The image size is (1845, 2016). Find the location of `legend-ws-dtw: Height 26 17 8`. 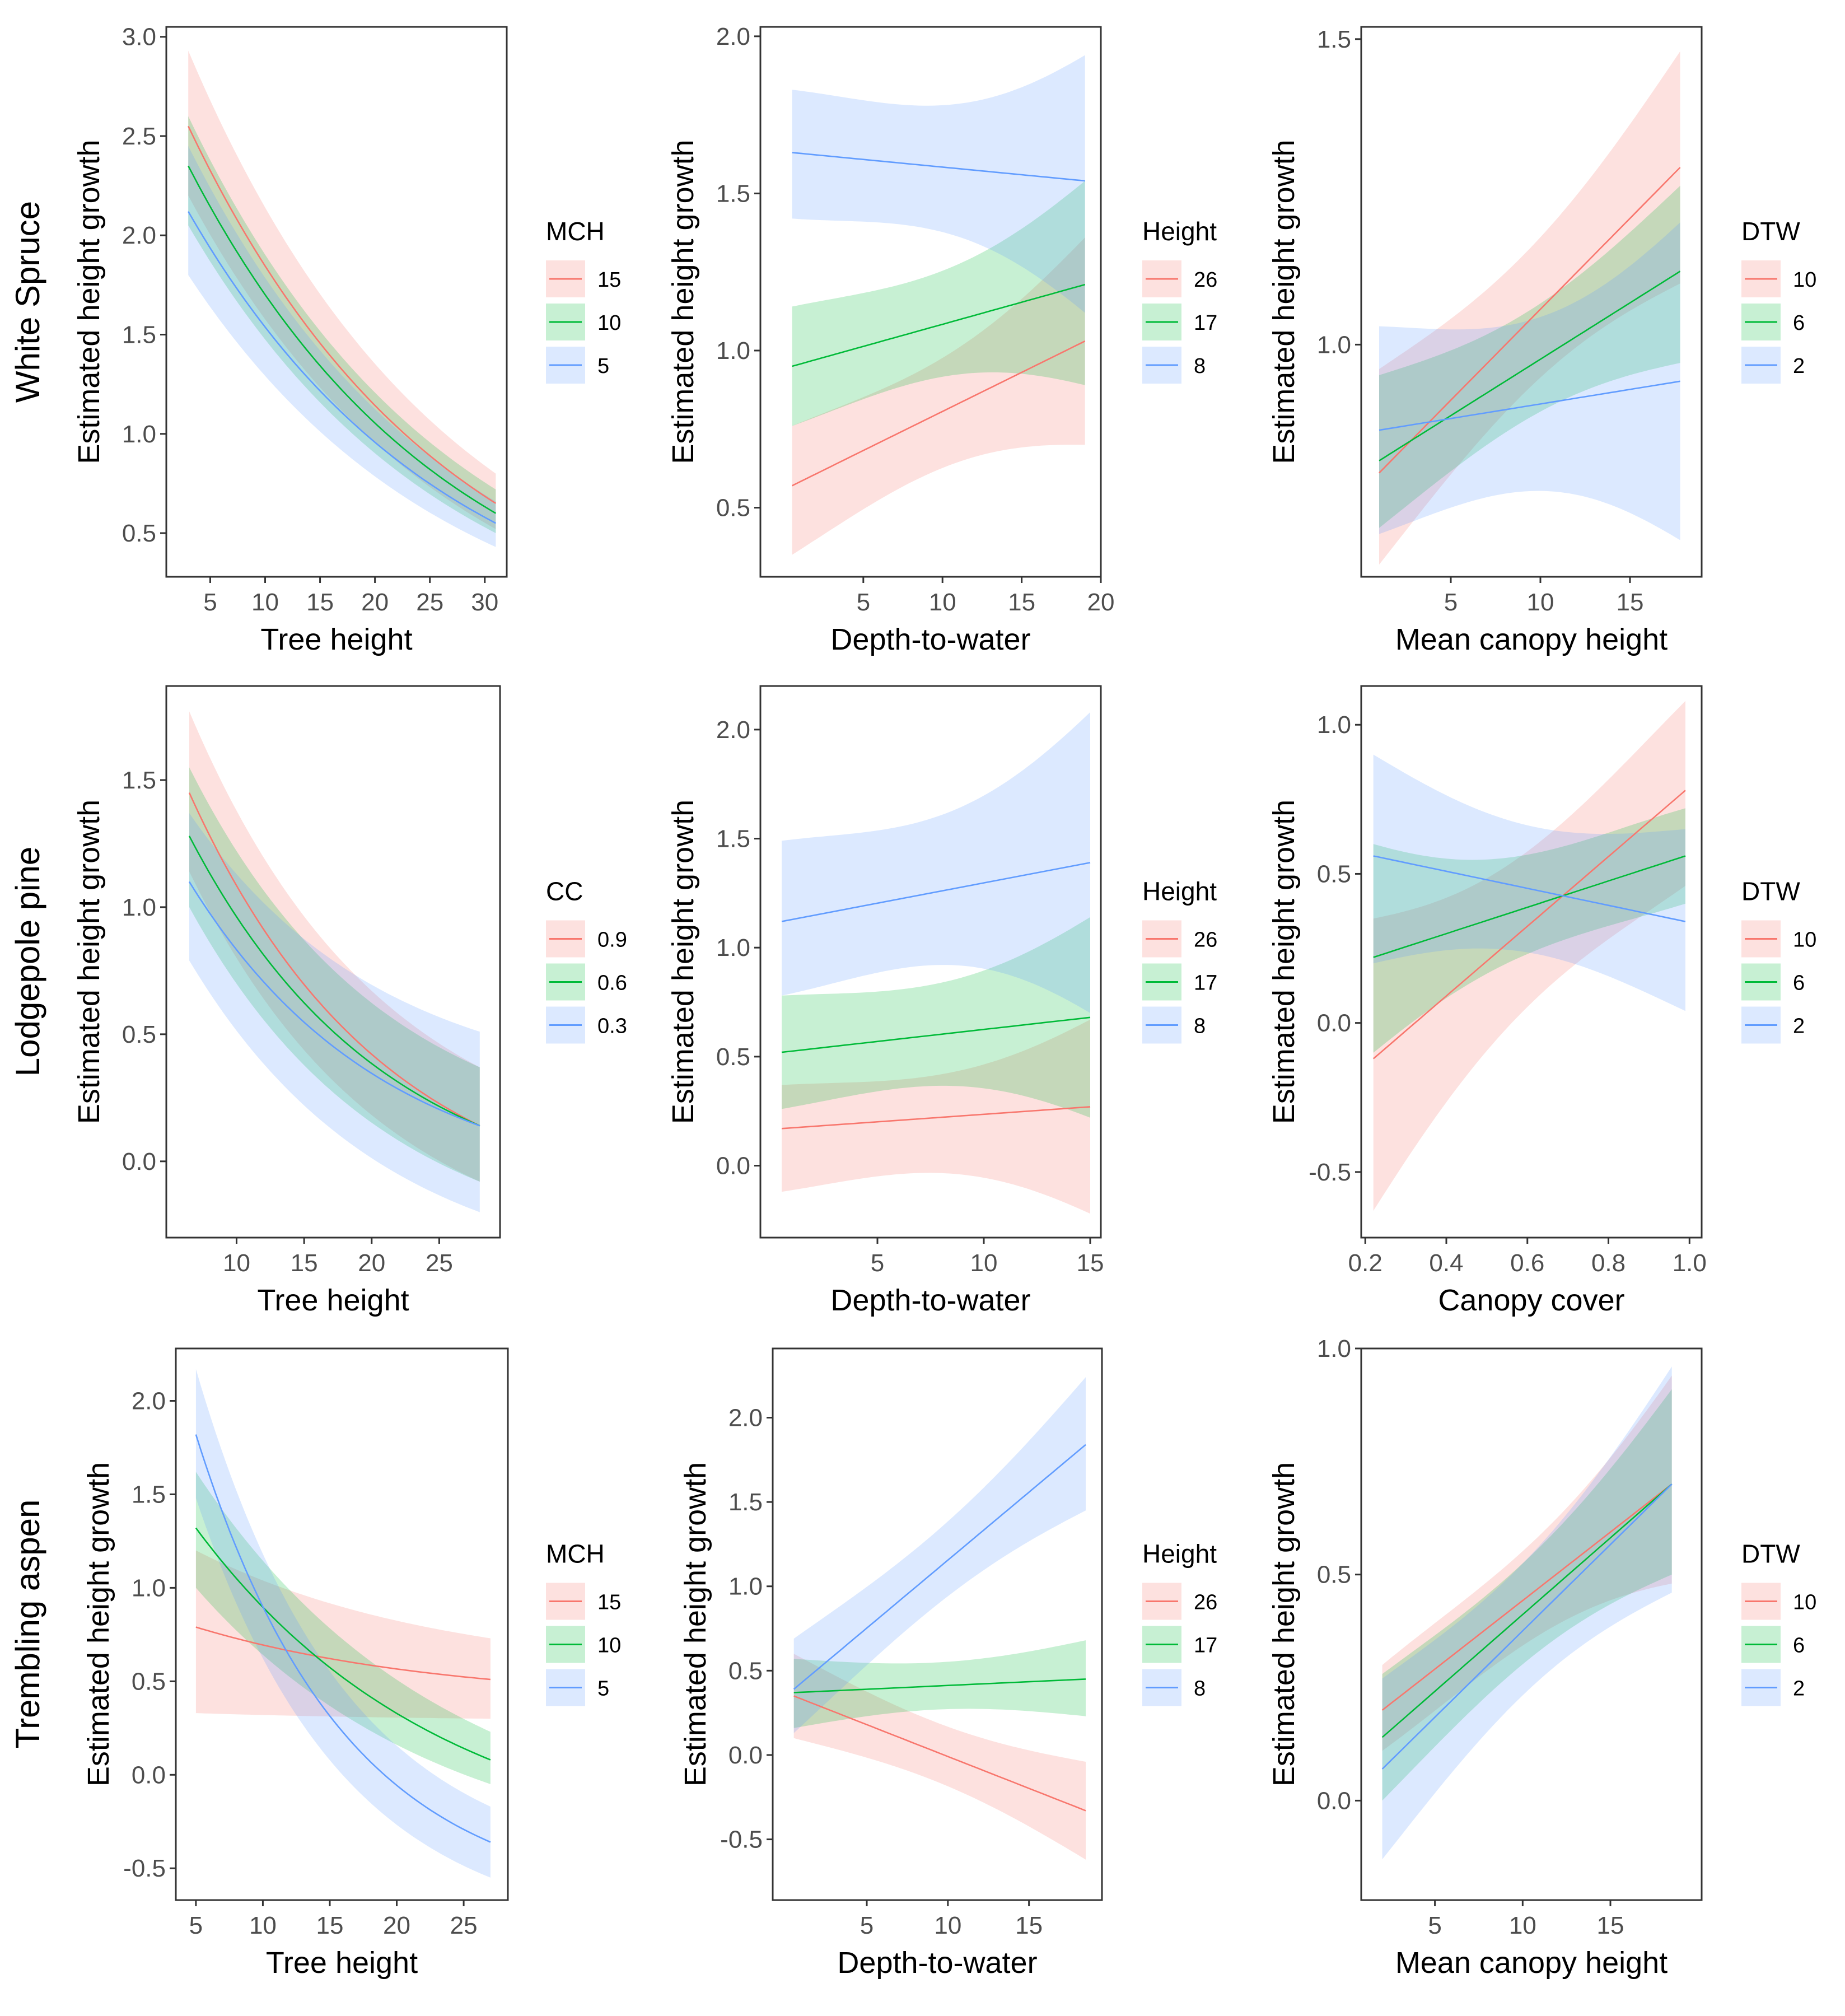

legend-ws-dtw: Height 26 17 8 is located at coordinates (1180, 301).